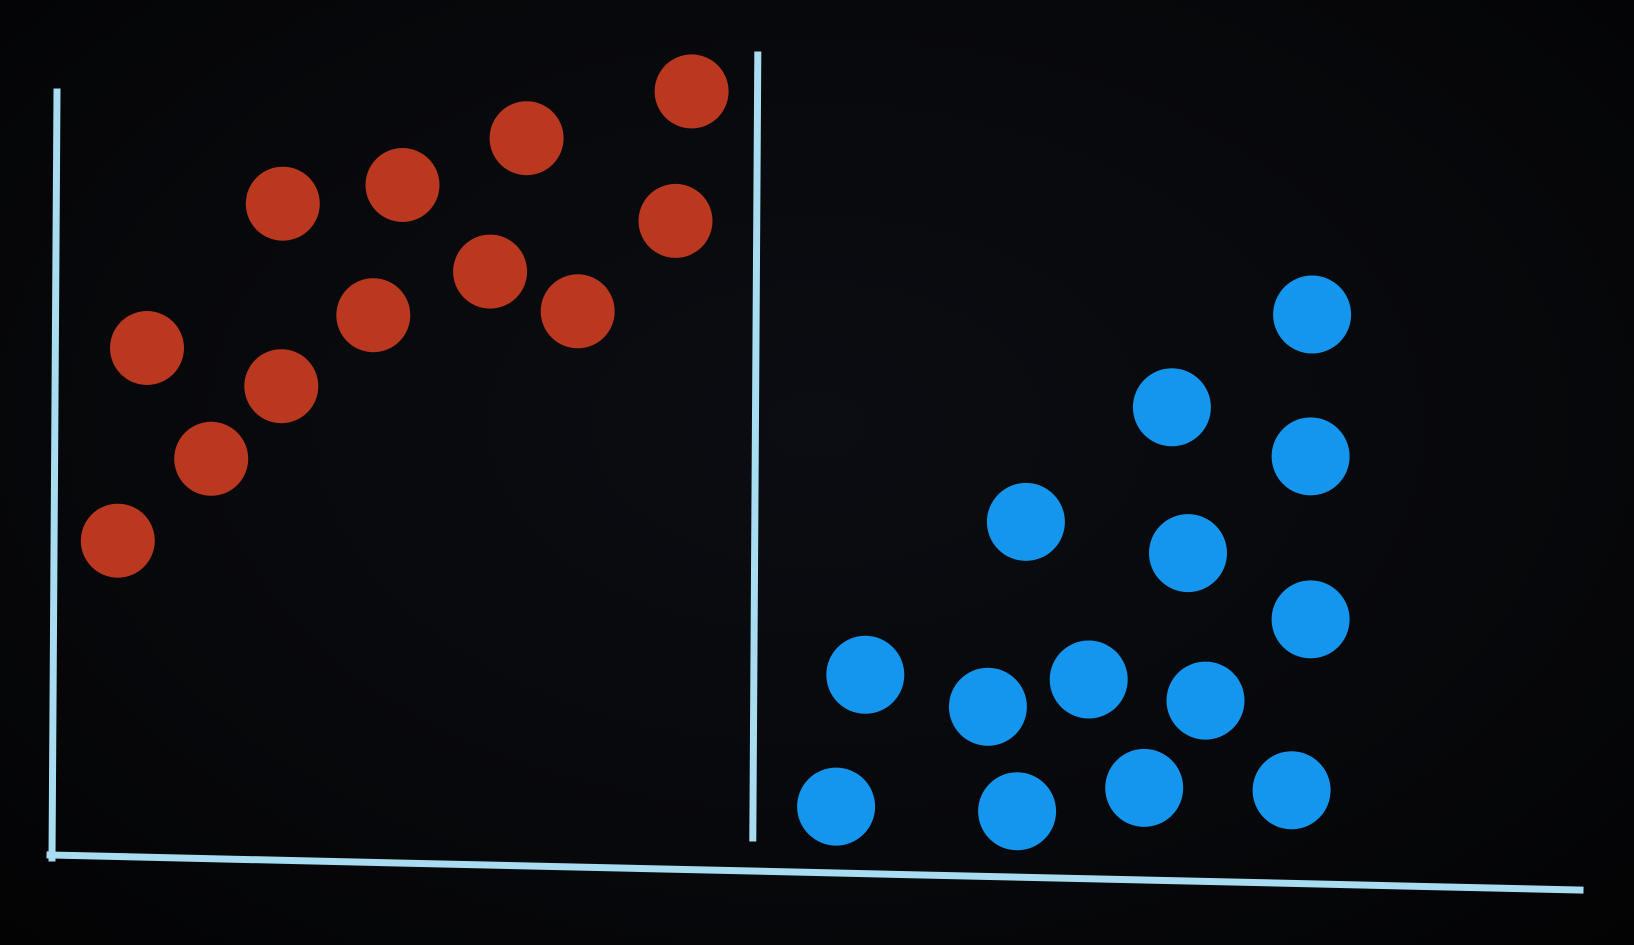 Image resolution: width=1634 pixels, height=945 pixels. I want to click on y-axis, so click(54, 475).